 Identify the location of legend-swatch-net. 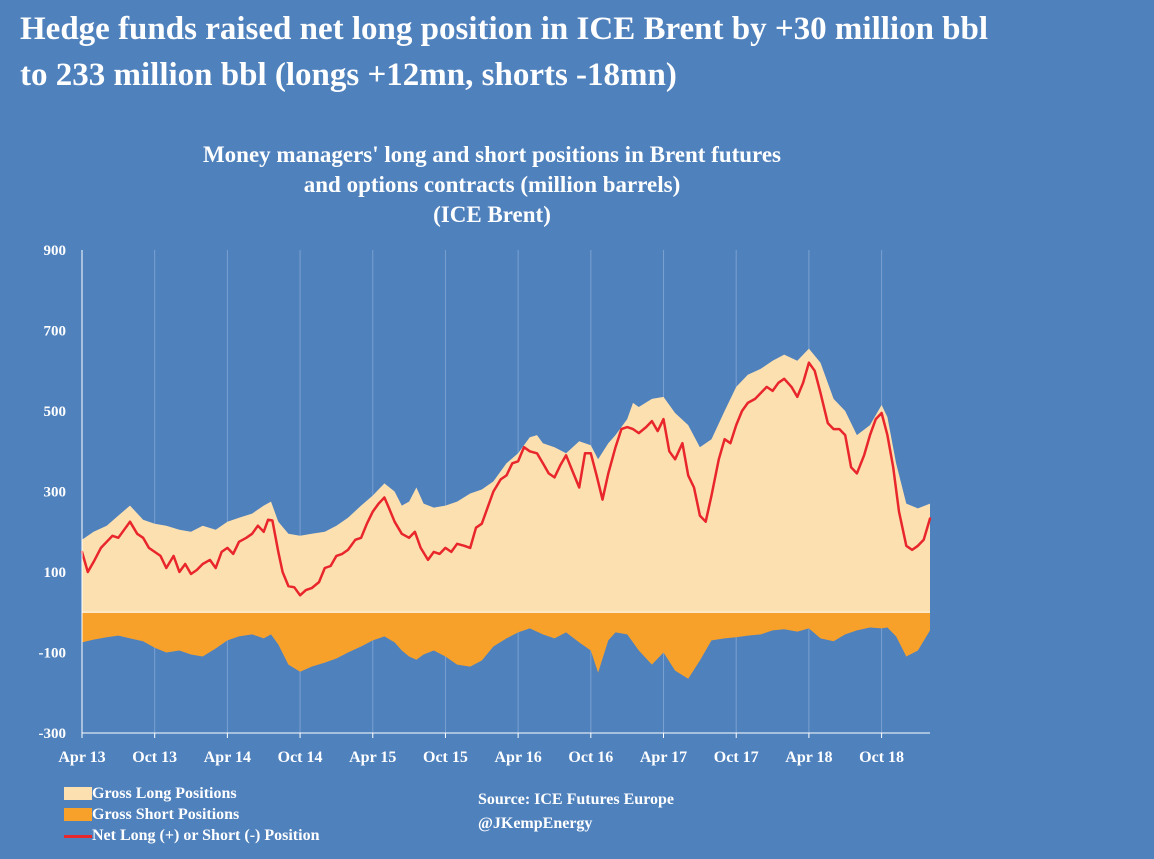
(78, 836).